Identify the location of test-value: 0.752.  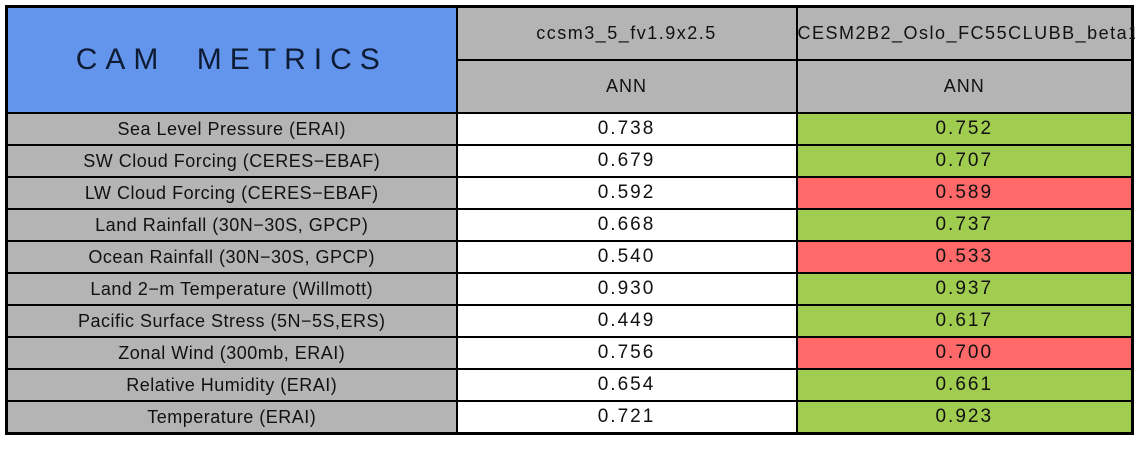
(964, 129).